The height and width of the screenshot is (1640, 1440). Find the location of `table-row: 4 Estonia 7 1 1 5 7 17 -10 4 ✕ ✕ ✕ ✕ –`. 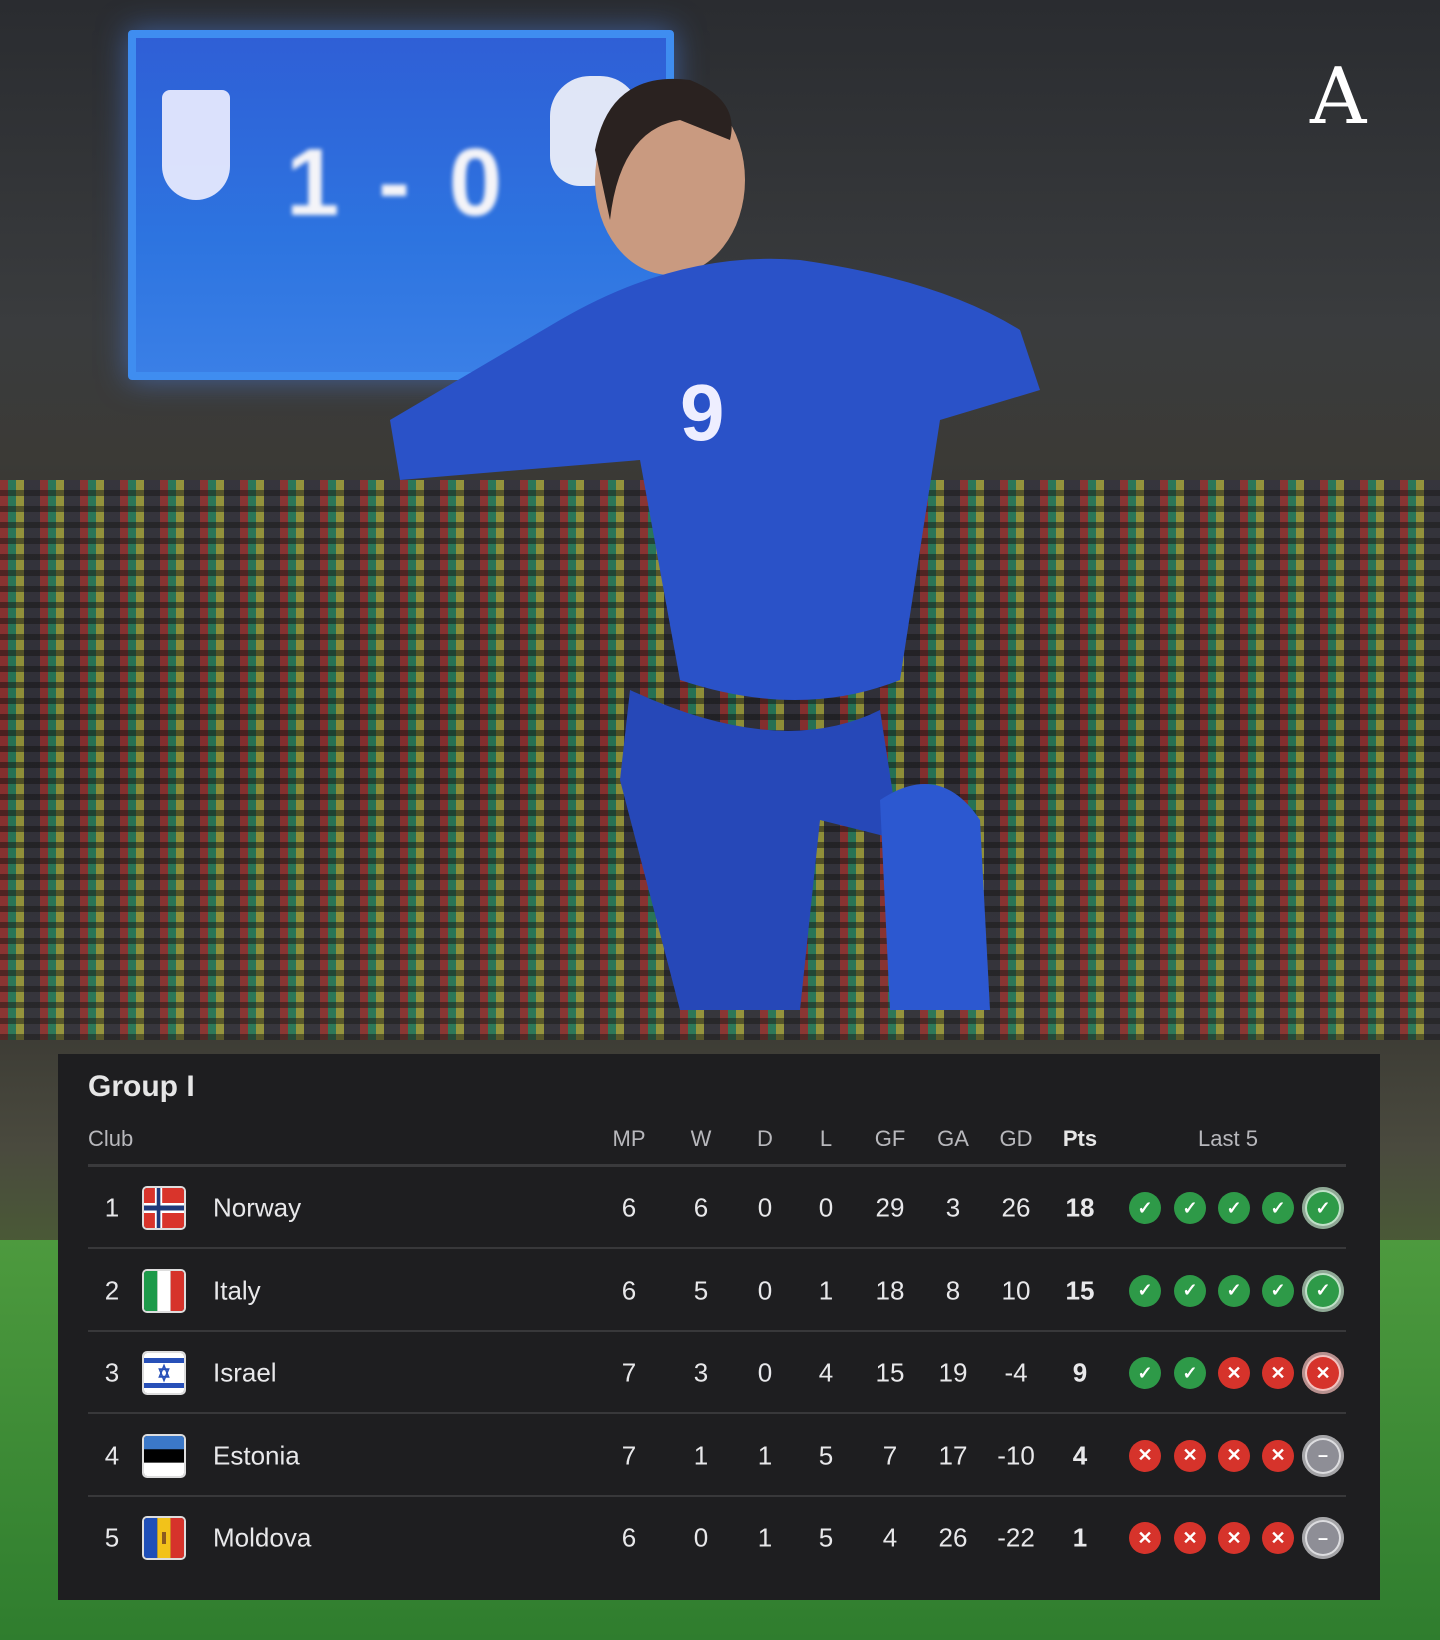

table-row: 4 Estonia 7 1 1 5 7 17 -10 4 ✕ ✕ ✕ ✕ – is located at coordinates (719, 1456).